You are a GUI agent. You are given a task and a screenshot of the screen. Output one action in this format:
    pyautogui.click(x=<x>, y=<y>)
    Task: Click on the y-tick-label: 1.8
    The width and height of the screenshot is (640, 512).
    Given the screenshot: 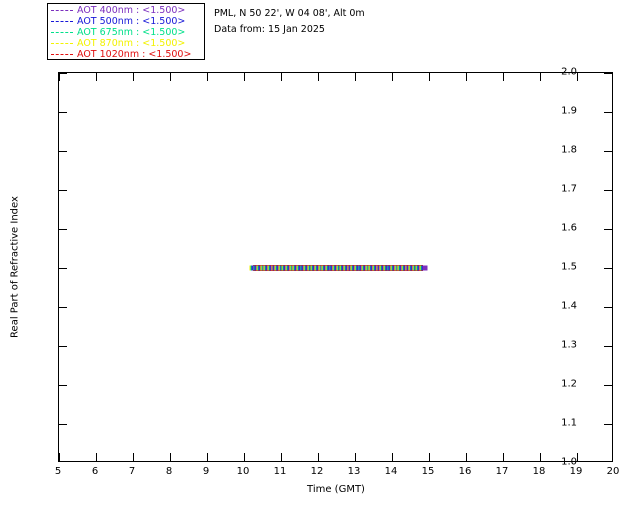 What is the action you would take?
    pyautogui.click(x=569, y=150)
    